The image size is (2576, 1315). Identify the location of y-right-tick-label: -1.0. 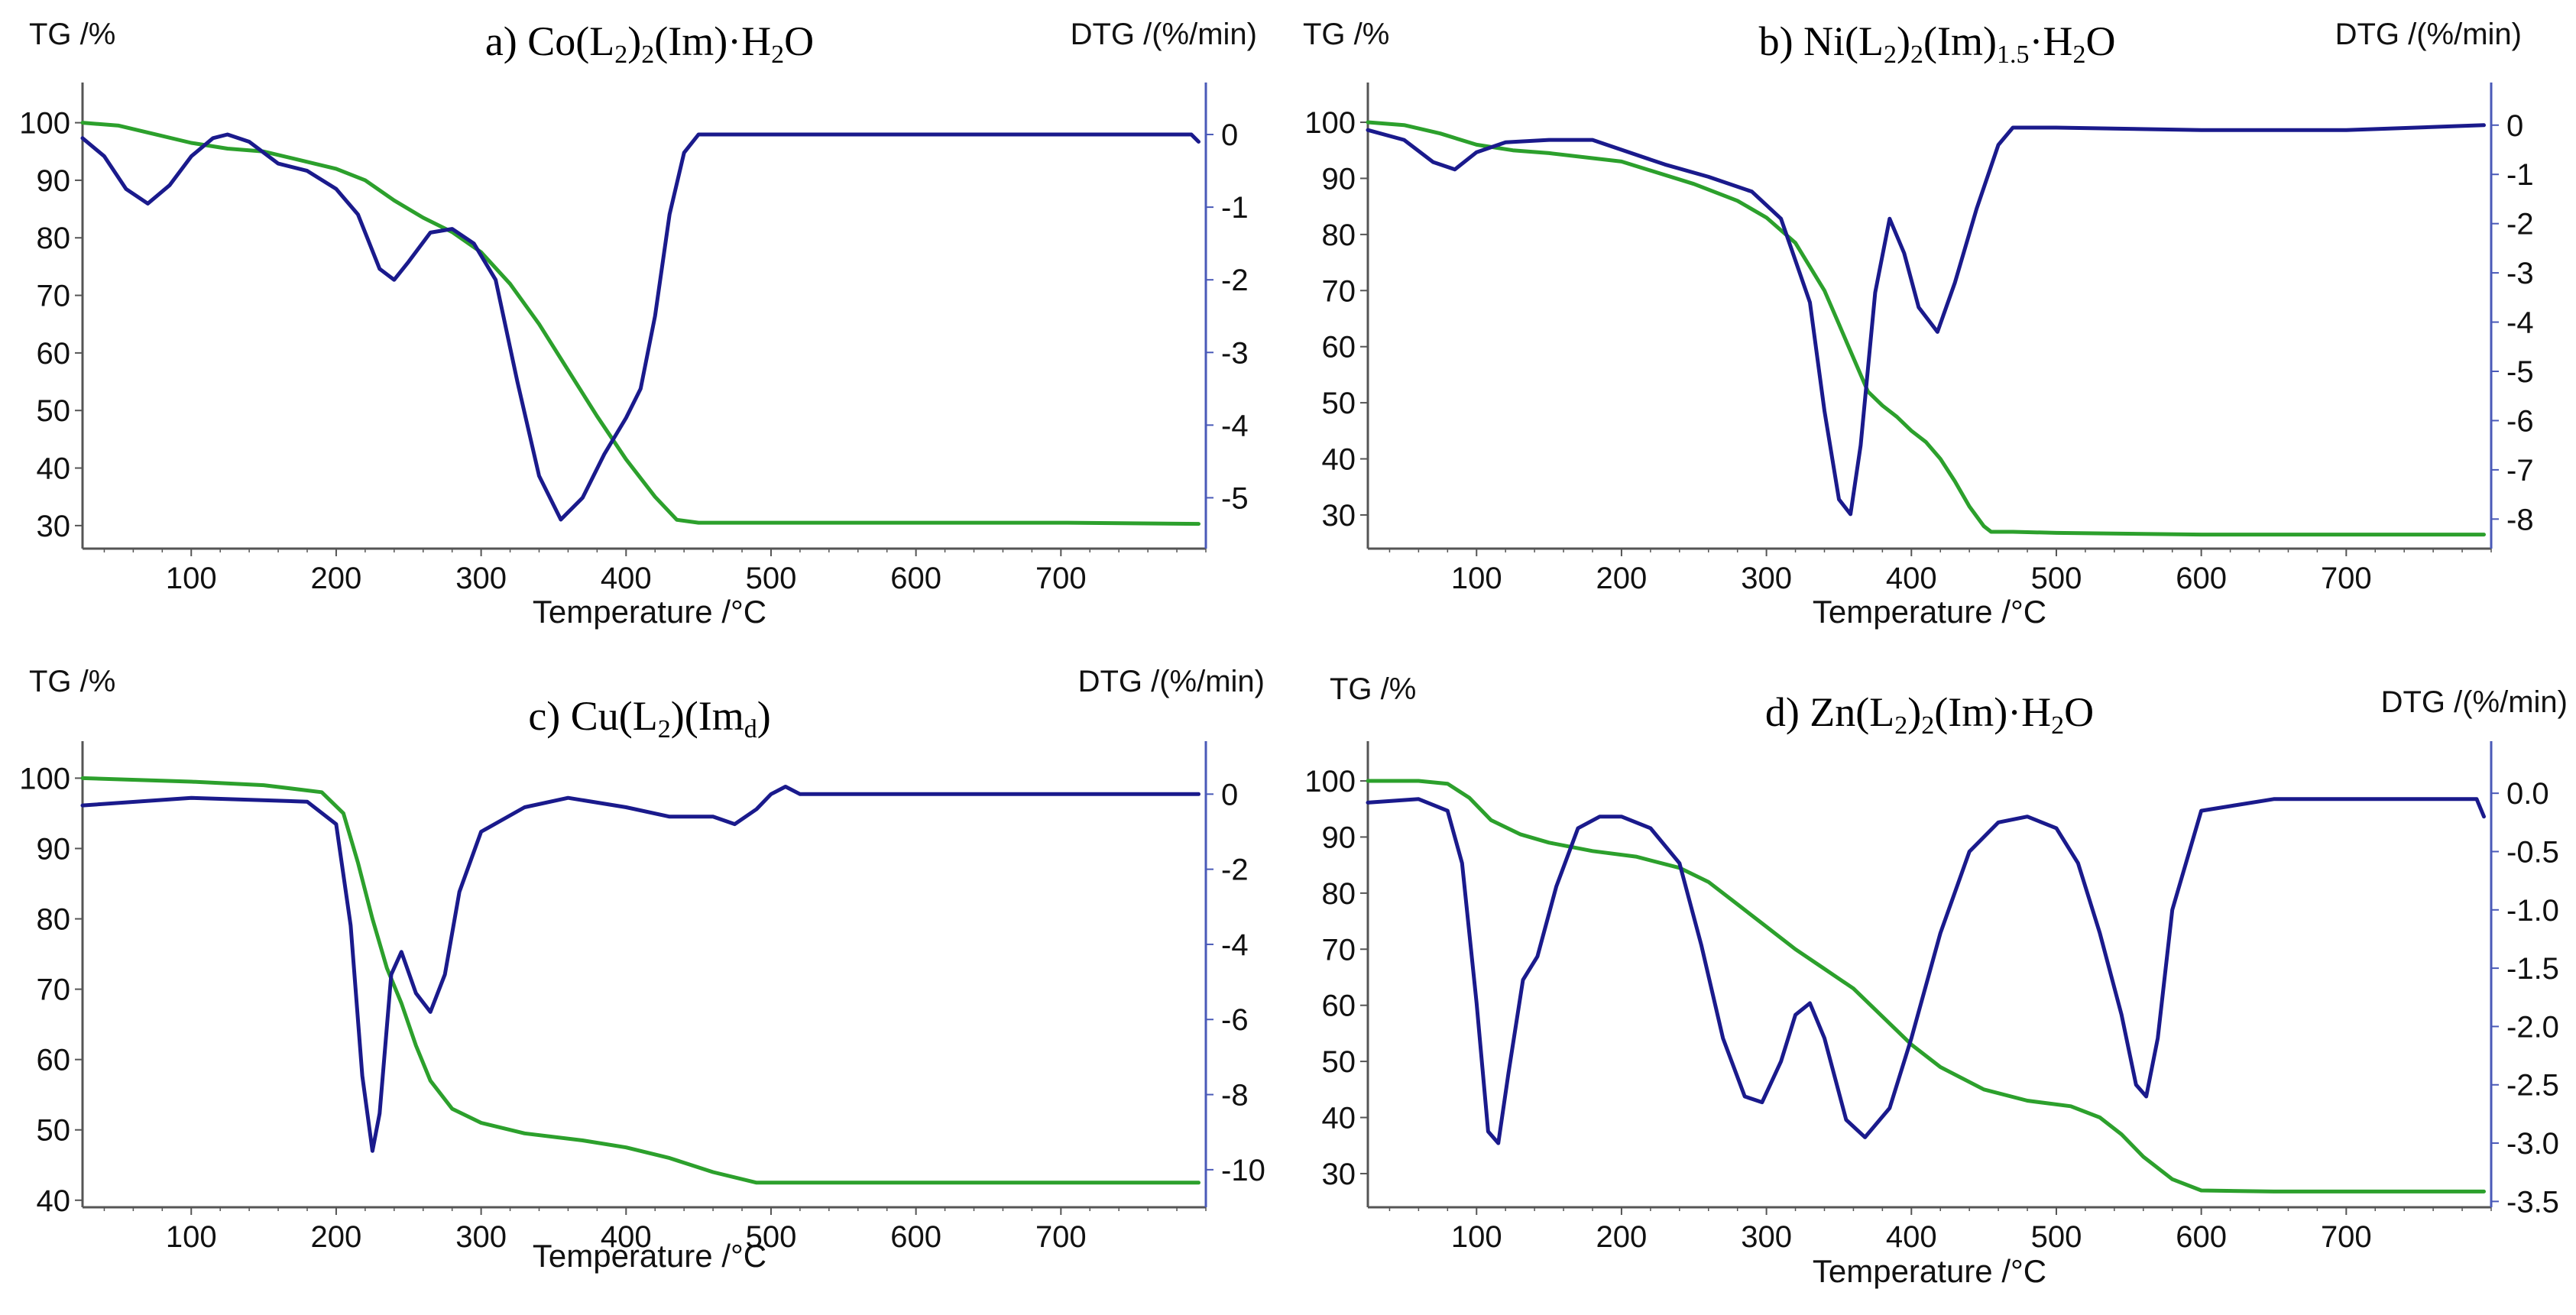
(2533, 911).